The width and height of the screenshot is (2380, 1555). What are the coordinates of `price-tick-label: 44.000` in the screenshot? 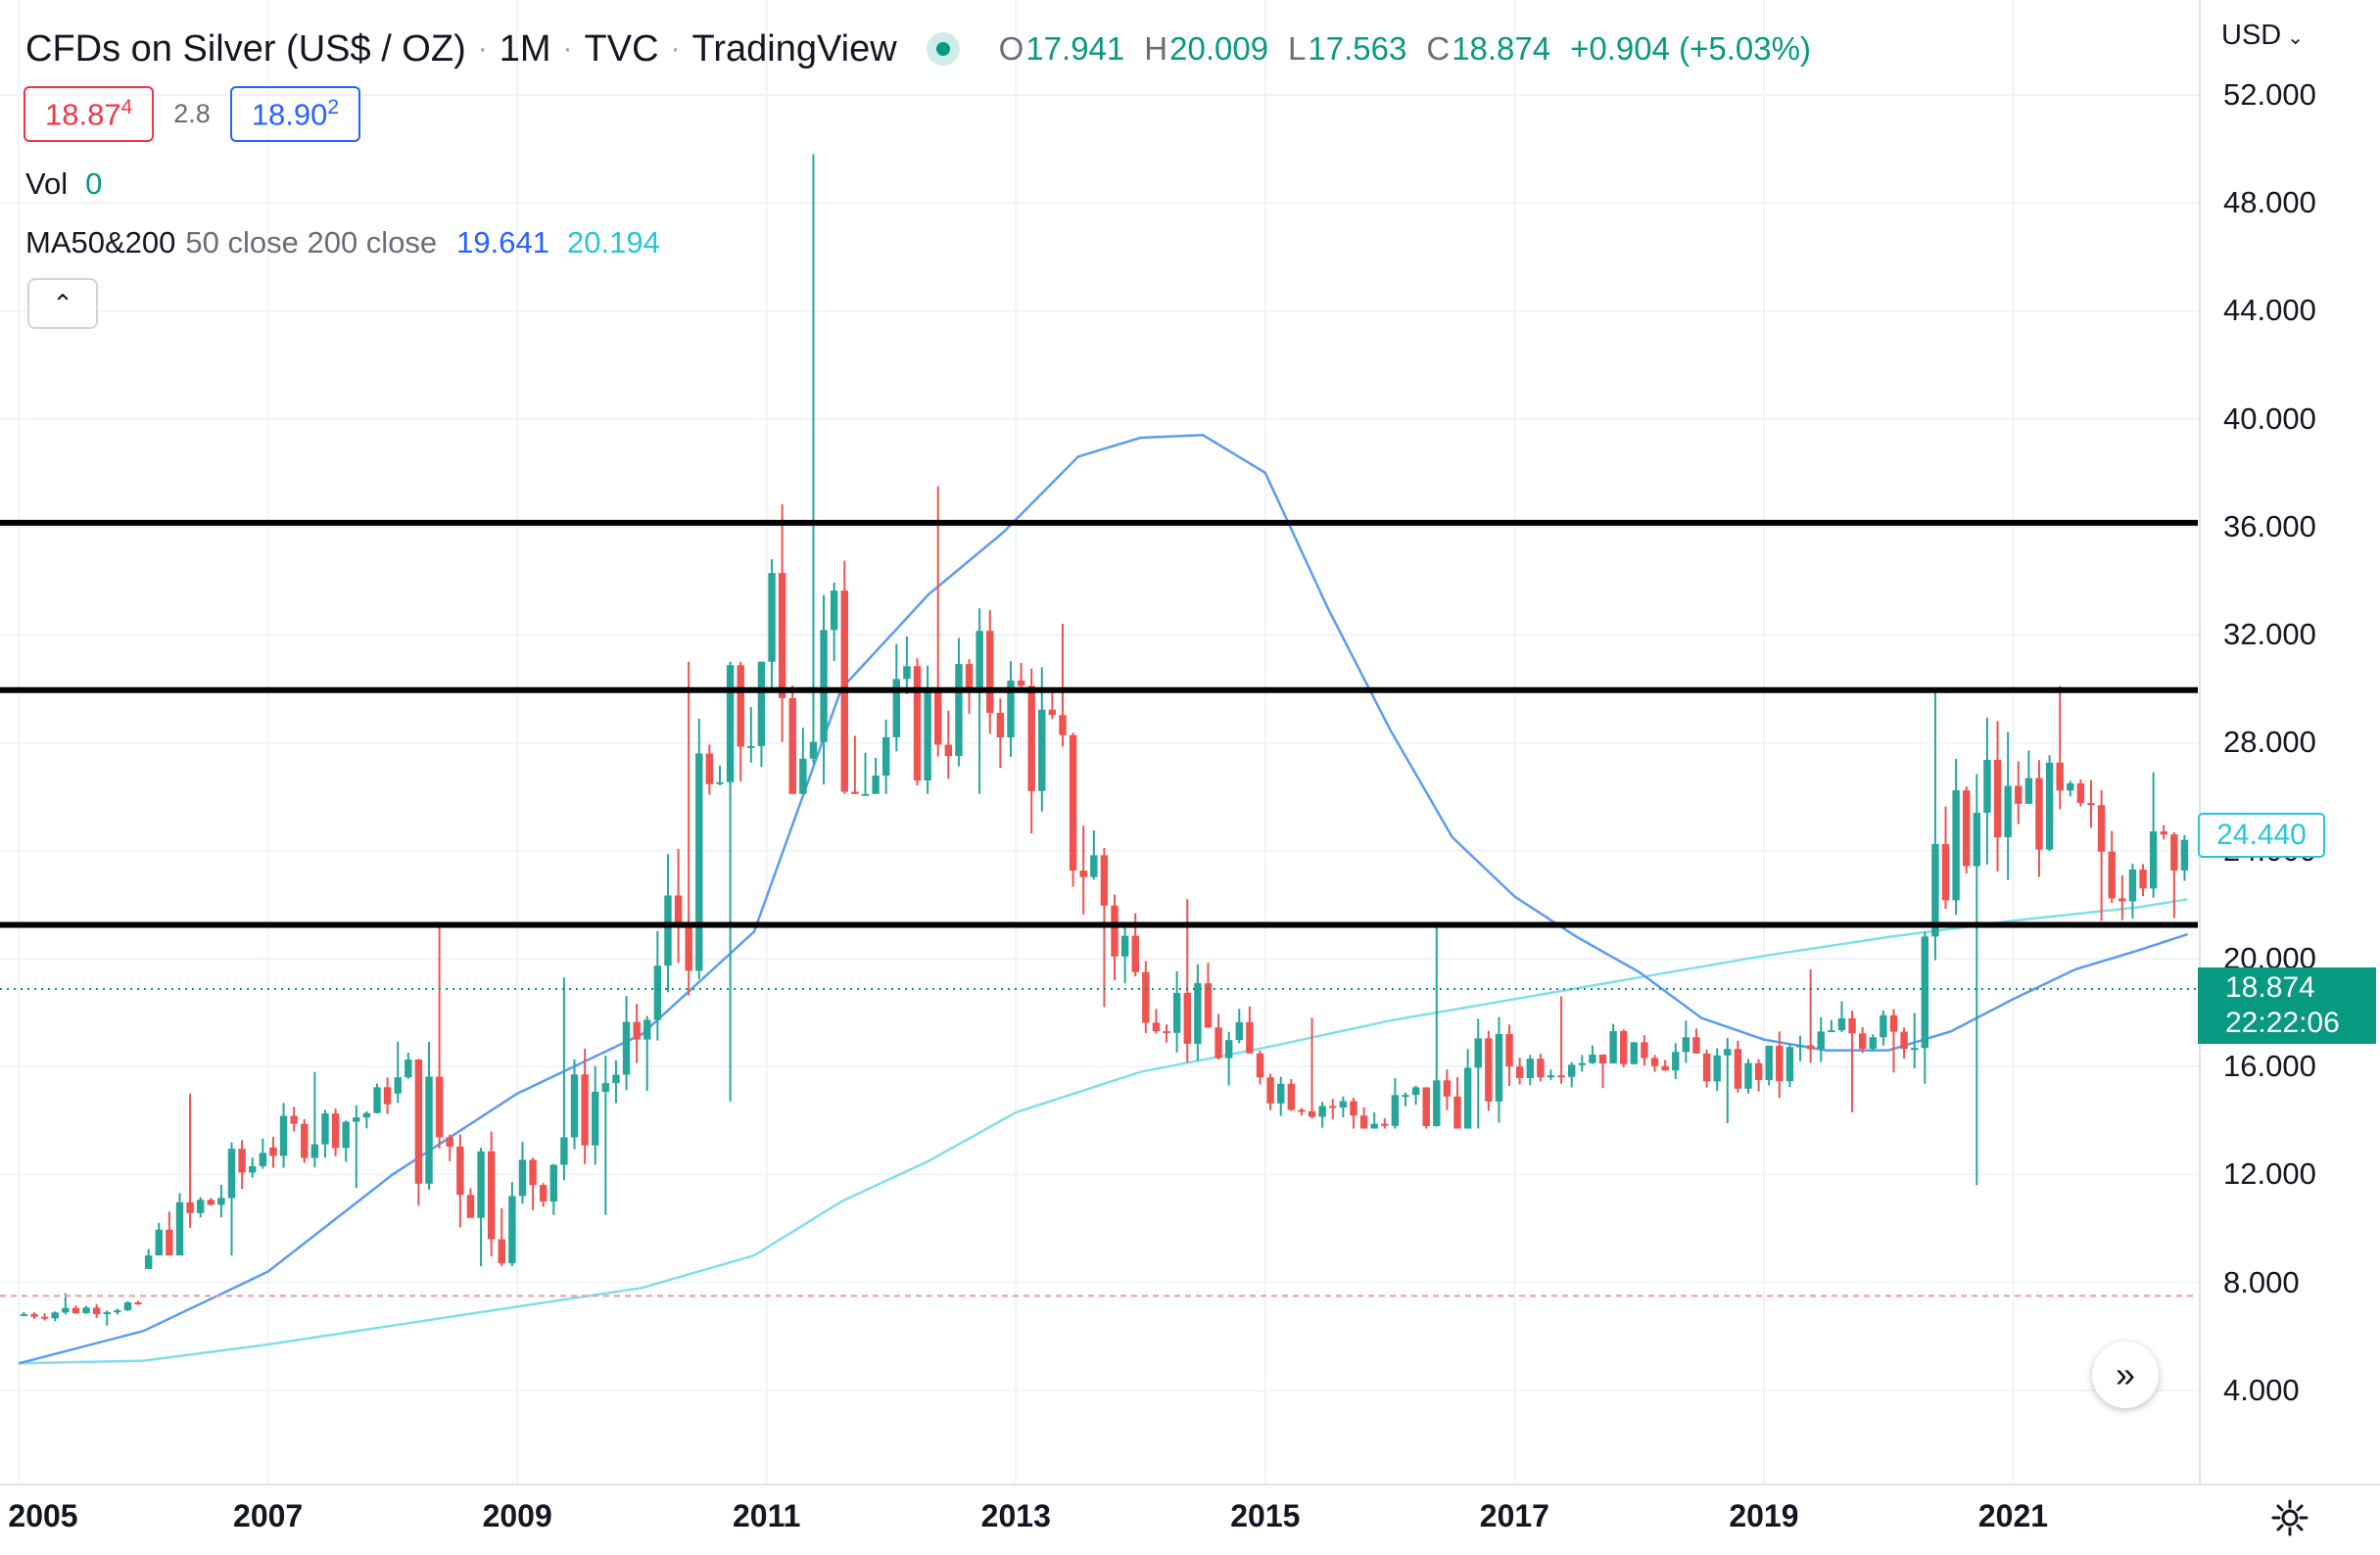 It's located at (2269, 311).